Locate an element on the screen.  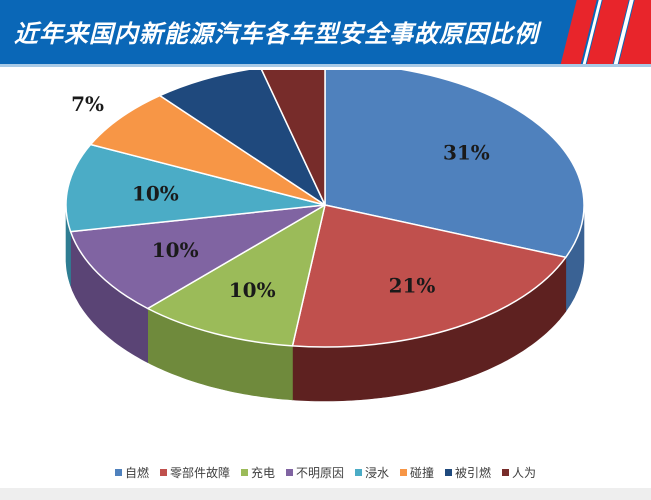
slice-label-3: 10% is located at coordinates (175, 250).